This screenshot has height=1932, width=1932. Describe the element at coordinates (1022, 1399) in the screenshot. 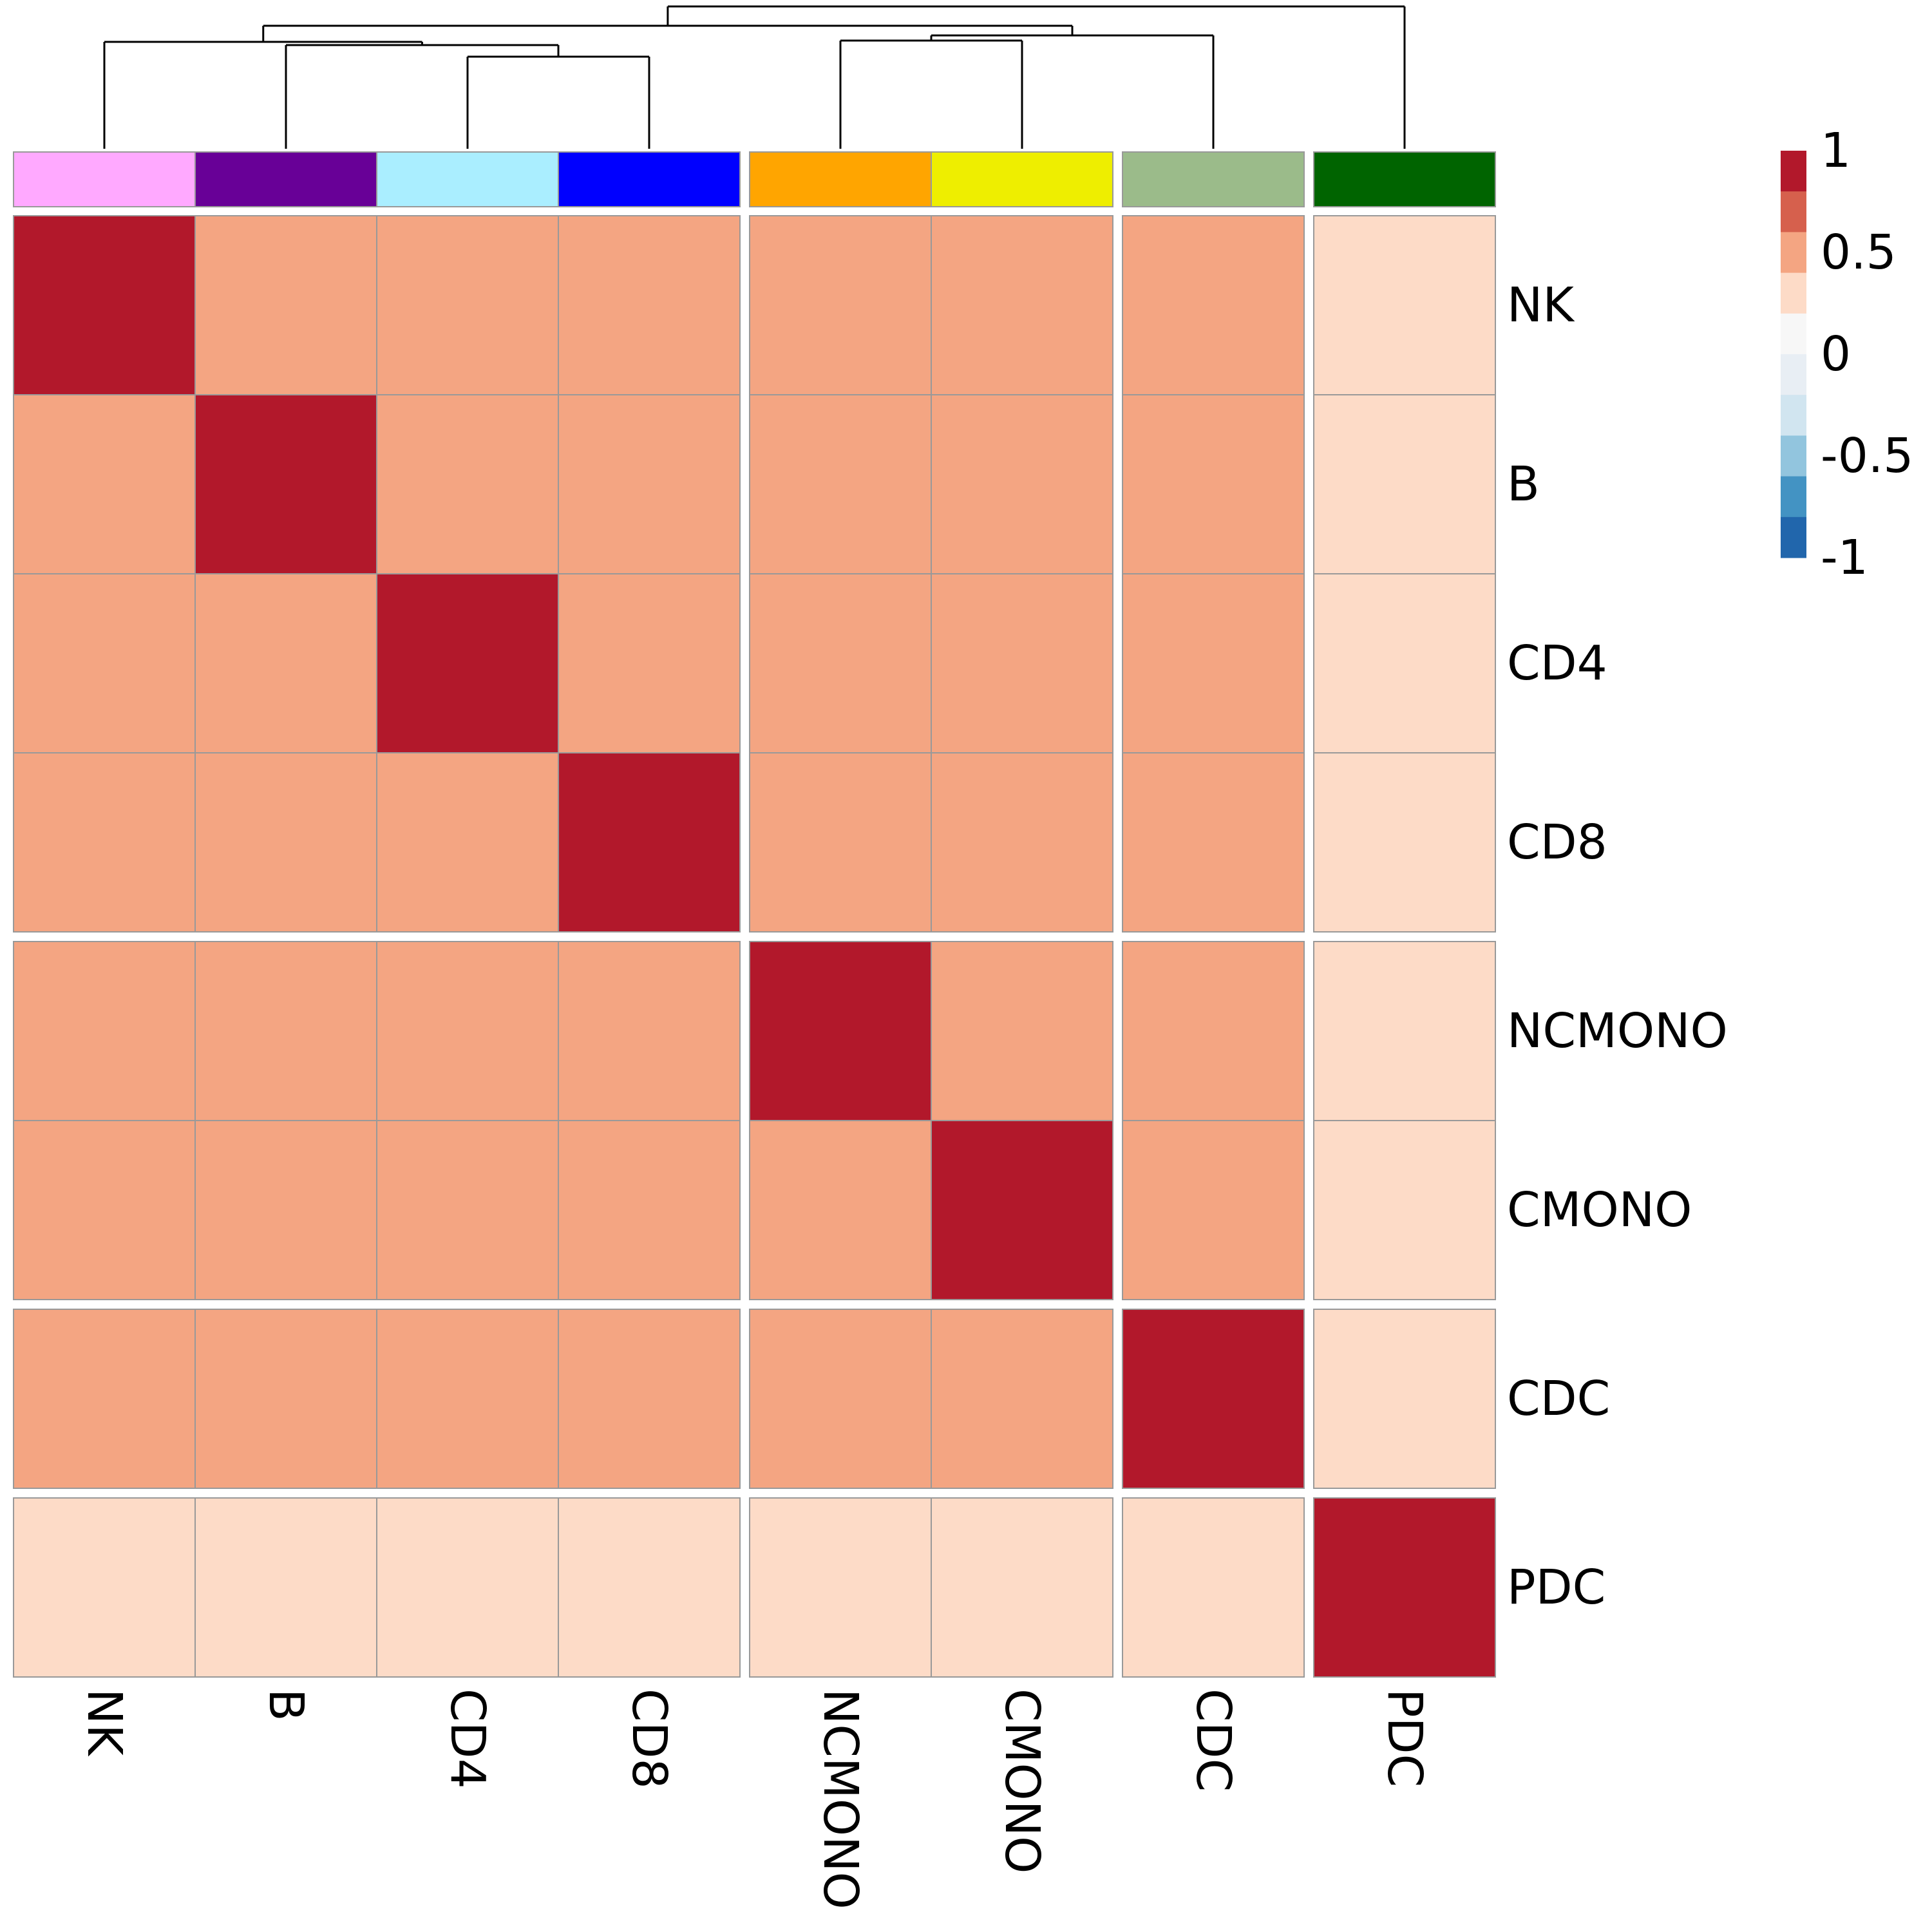

I see `cell-cdc-cmono` at that location.